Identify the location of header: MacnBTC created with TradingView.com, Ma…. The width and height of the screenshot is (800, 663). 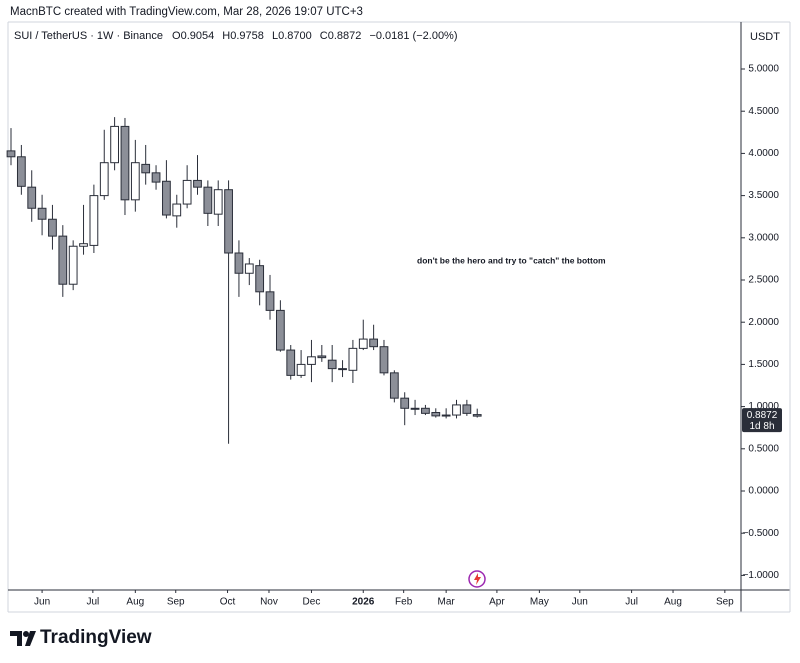
(186, 12).